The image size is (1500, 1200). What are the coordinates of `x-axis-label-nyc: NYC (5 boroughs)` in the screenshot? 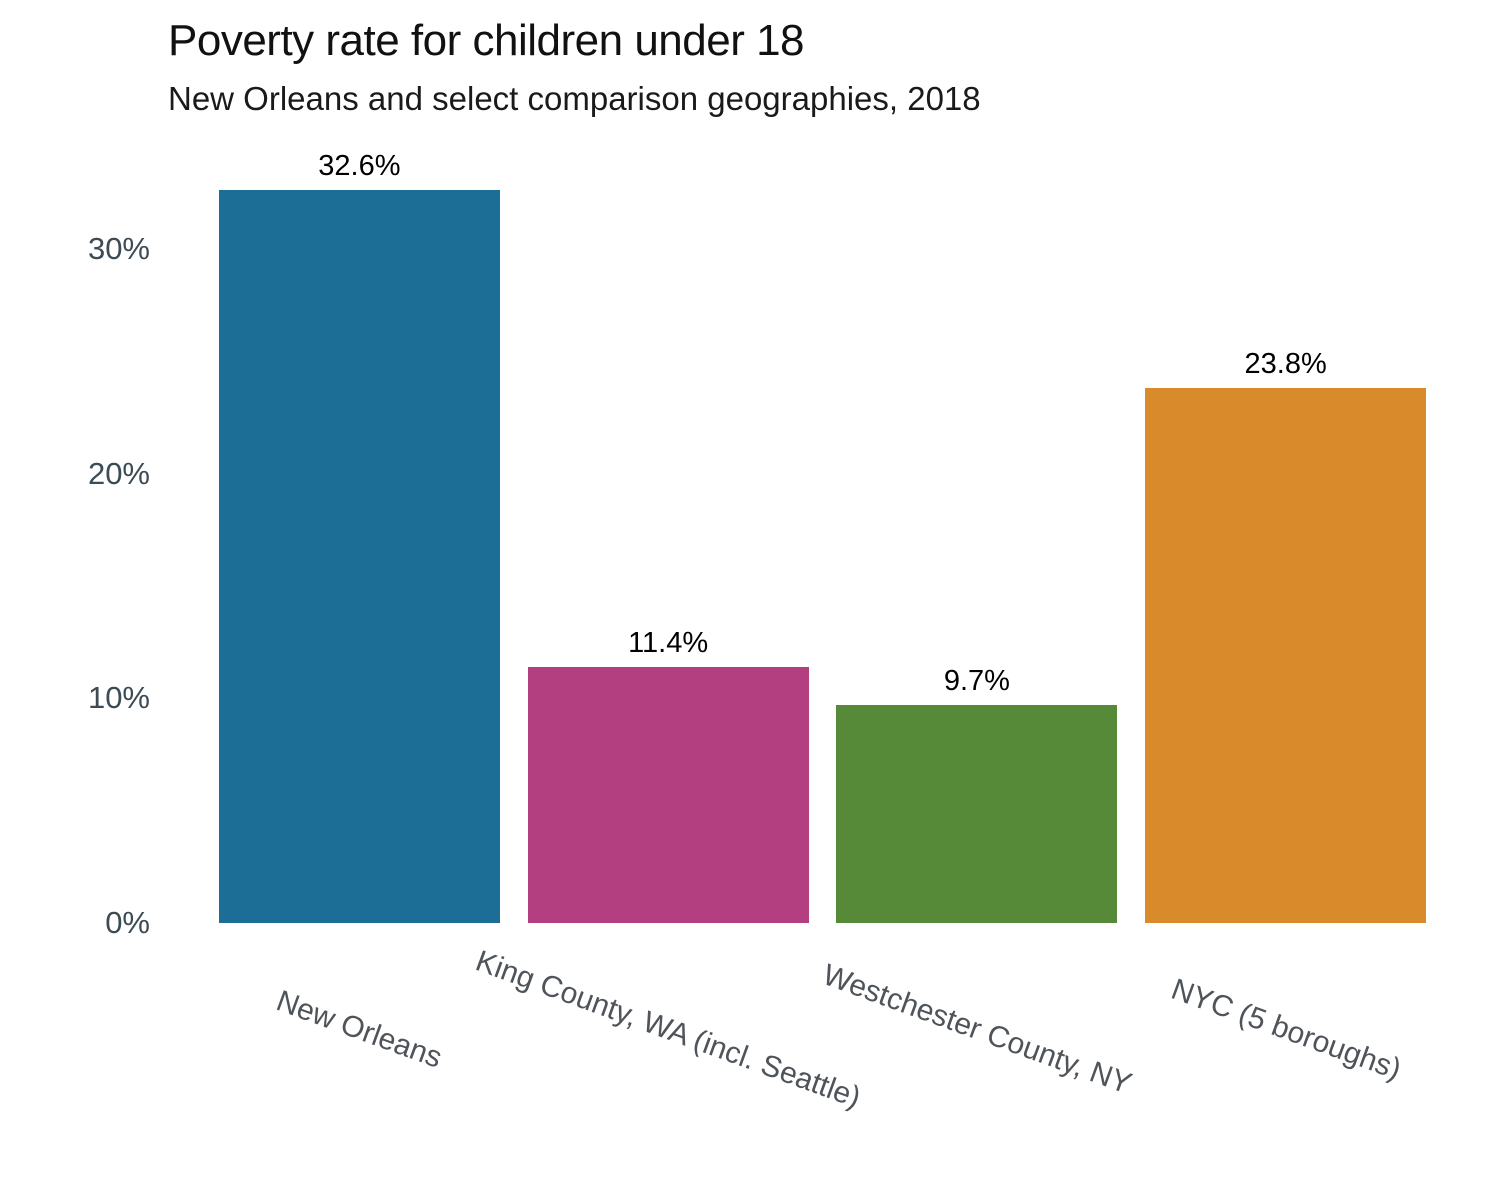 It's located at (1286, 1029).